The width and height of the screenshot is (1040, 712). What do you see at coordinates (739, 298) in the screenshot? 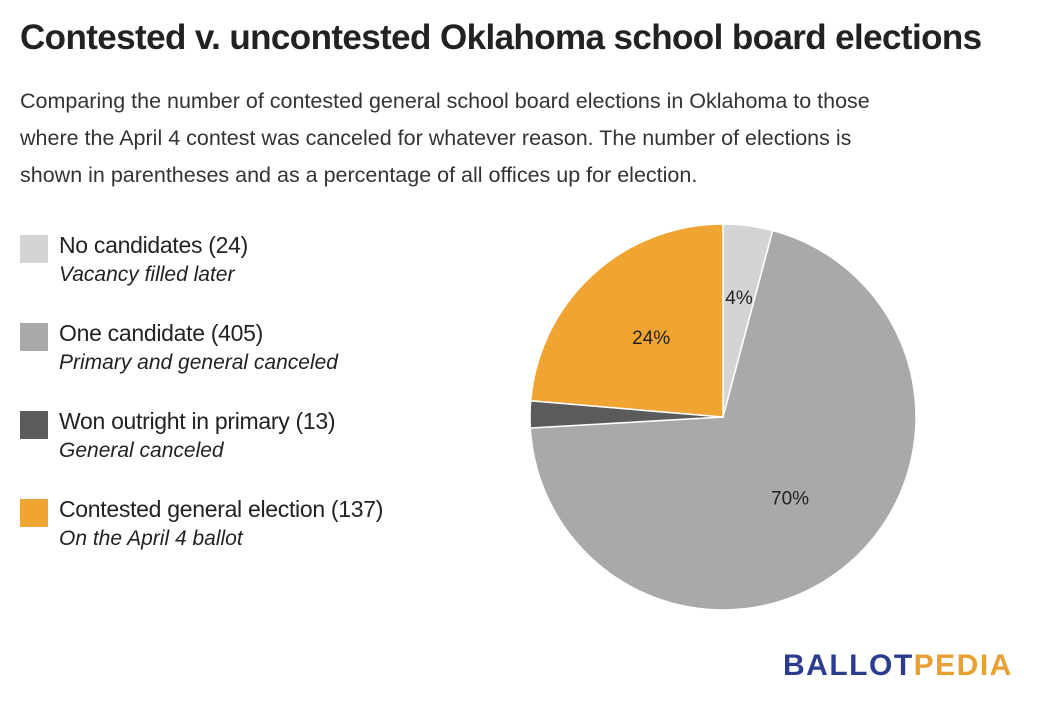
I see `pie-label-no-candidates: 4%` at bounding box center [739, 298].